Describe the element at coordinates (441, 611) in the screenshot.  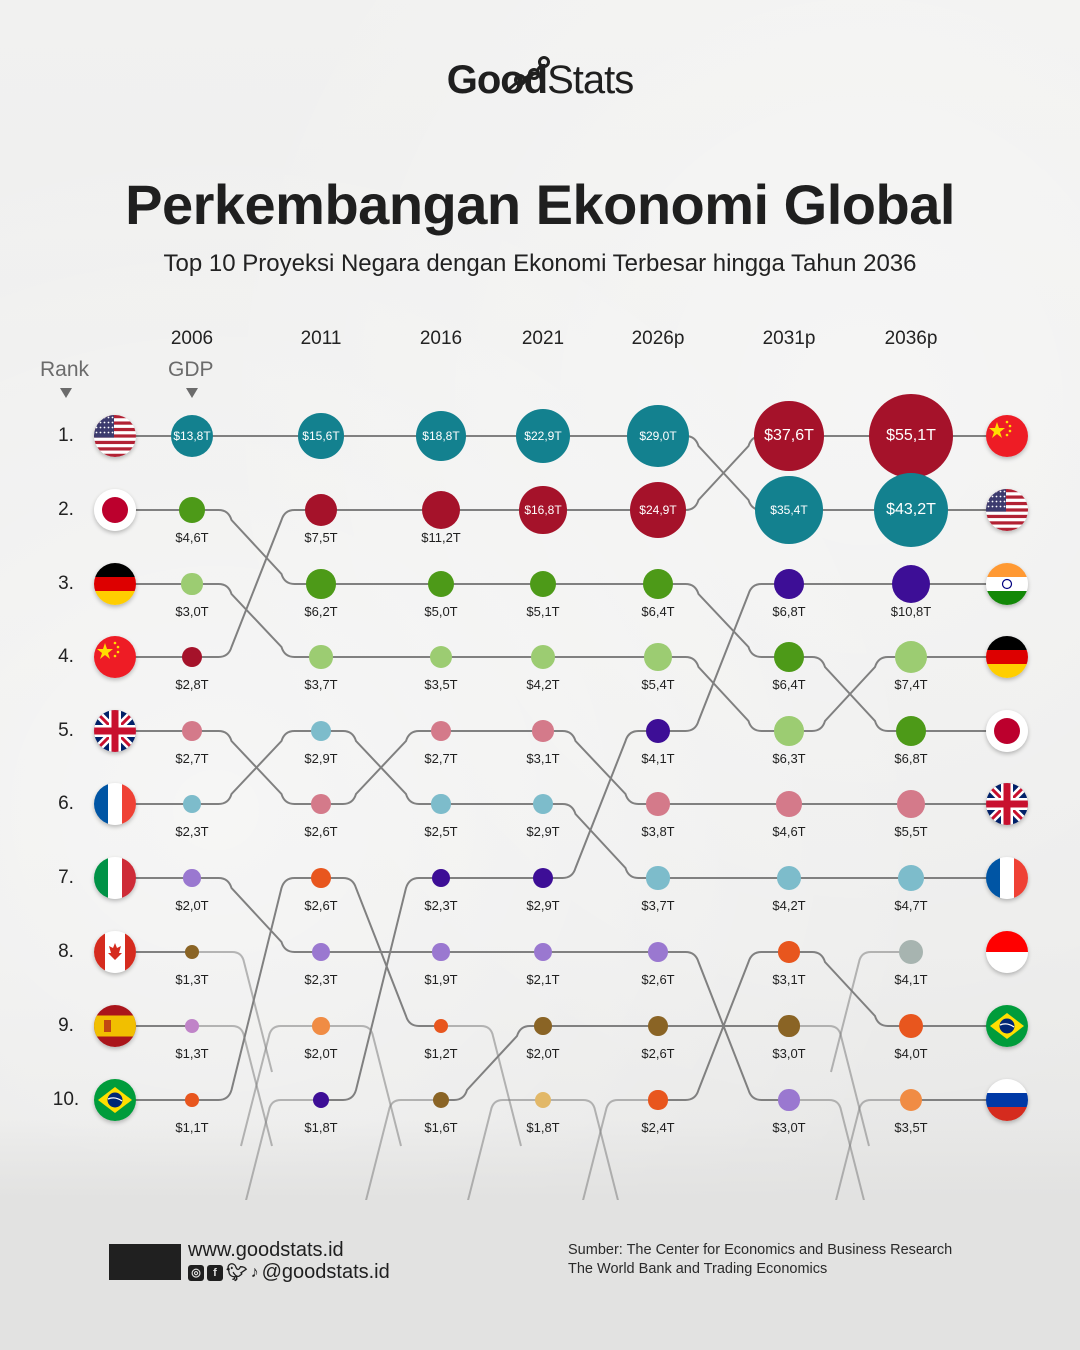
I see `gdp-value: $5,0T` at that location.